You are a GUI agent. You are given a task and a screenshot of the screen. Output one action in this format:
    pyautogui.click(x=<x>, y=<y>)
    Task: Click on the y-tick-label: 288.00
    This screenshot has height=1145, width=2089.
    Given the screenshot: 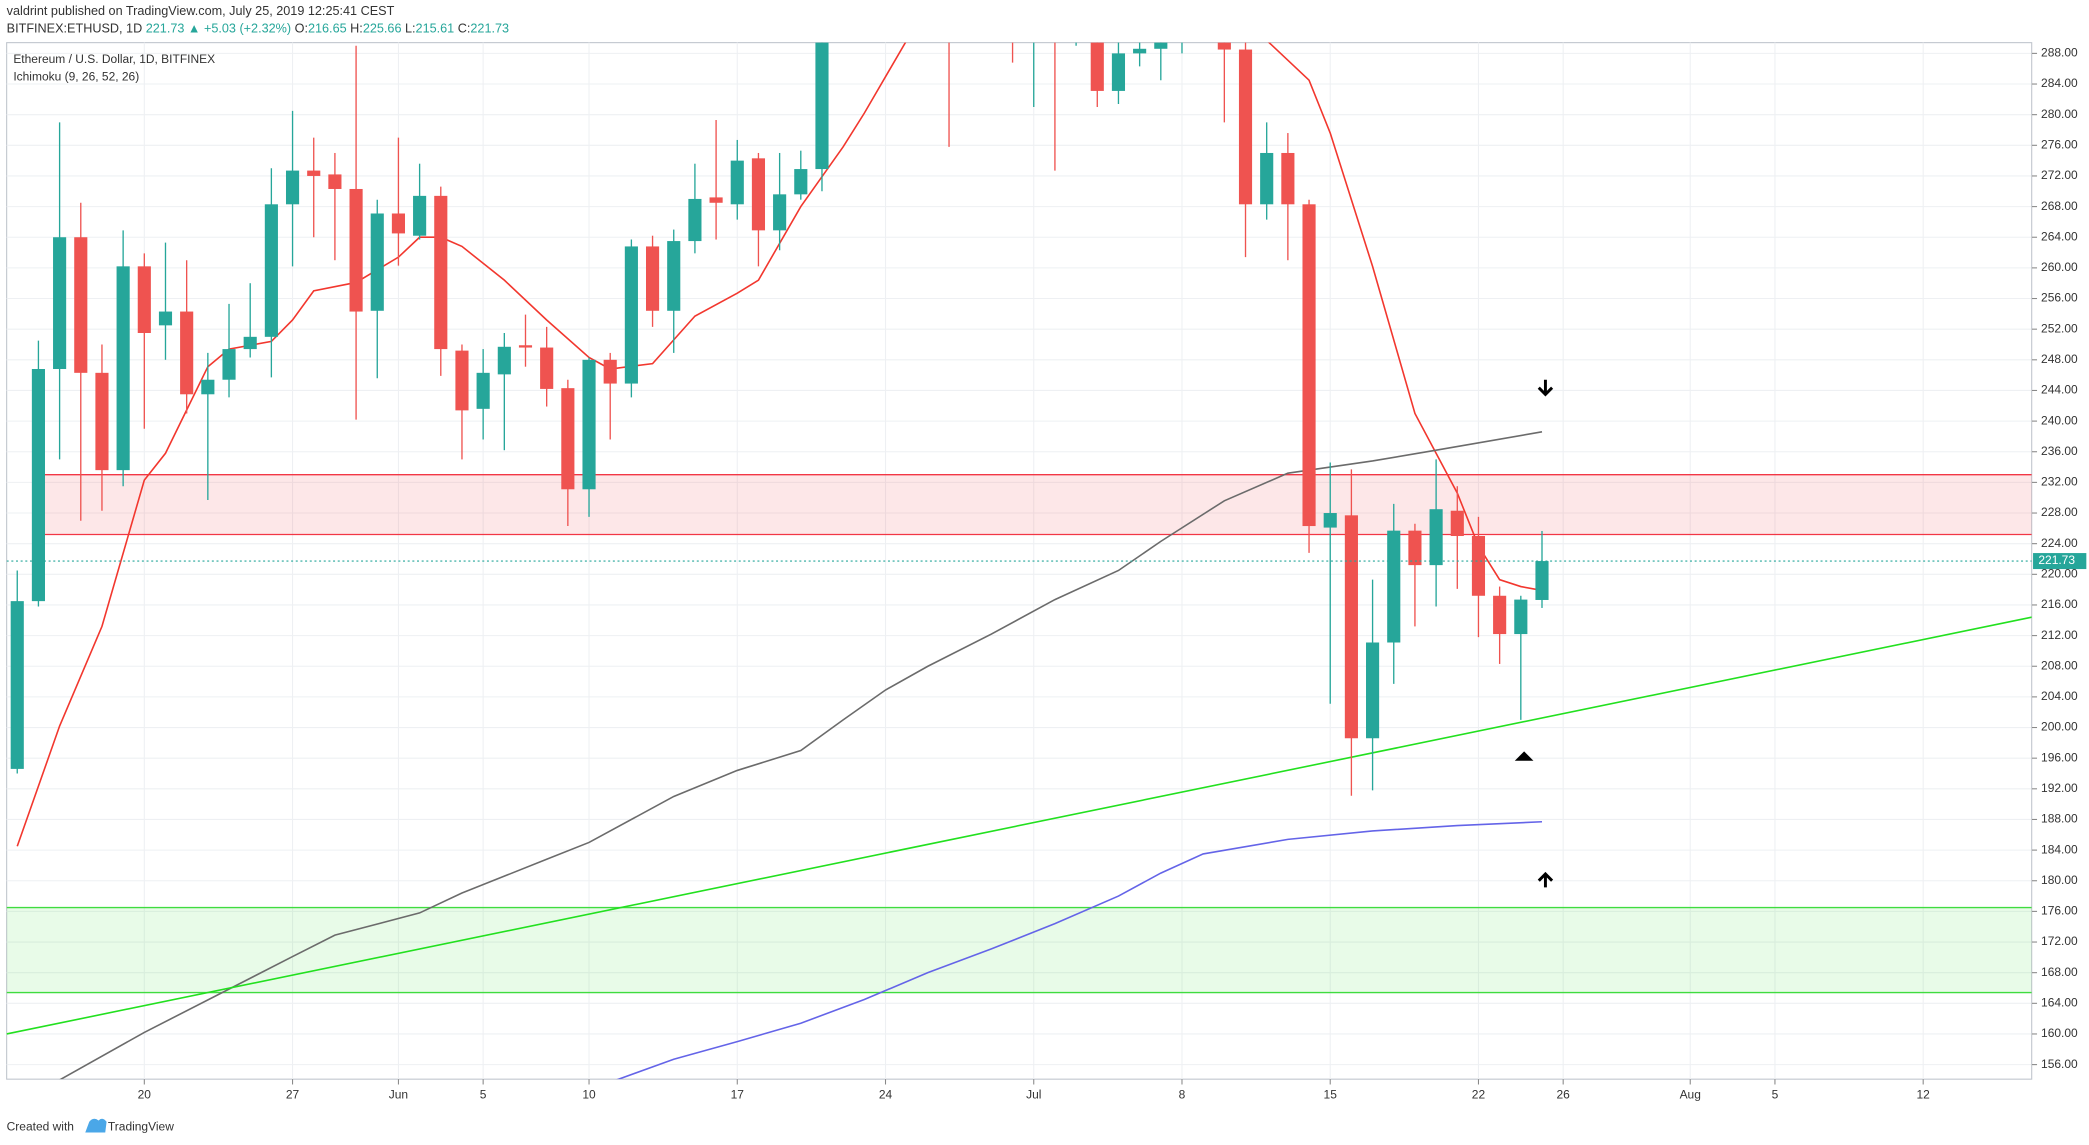 What is the action you would take?
    pyautogui.click(x=2059, y=53)
    